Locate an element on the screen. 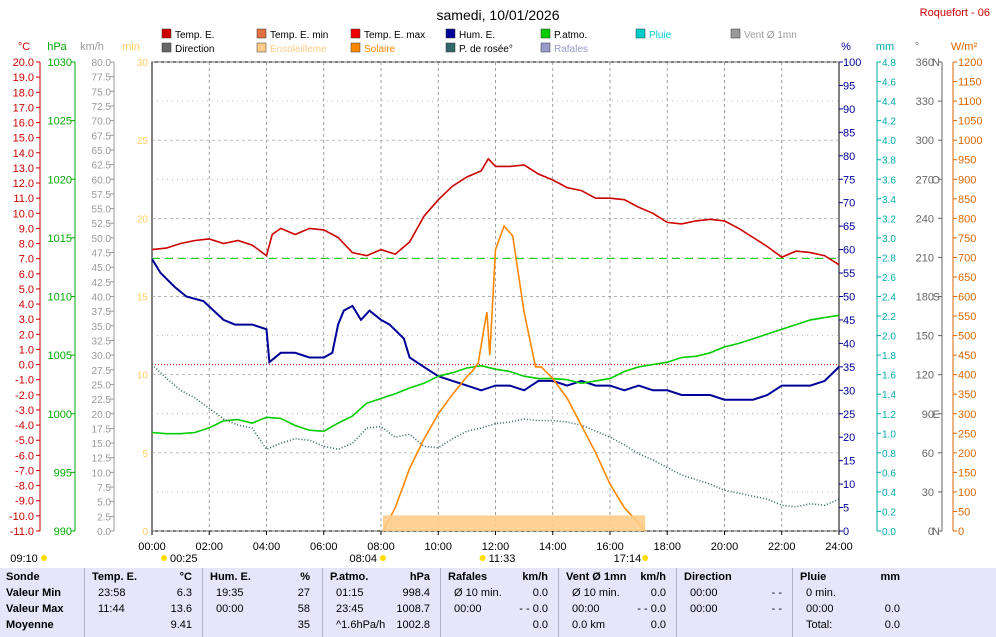  humidity-tick-label: 55 is located at coordinates (849, 274).